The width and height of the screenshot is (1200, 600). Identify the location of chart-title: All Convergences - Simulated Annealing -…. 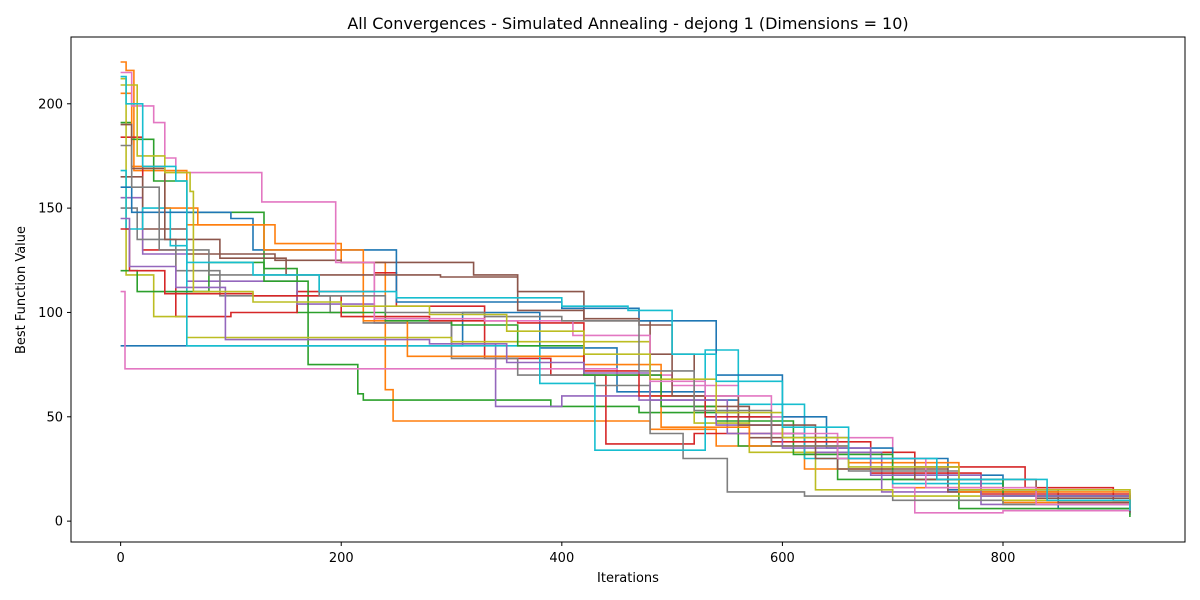
(627, 23).